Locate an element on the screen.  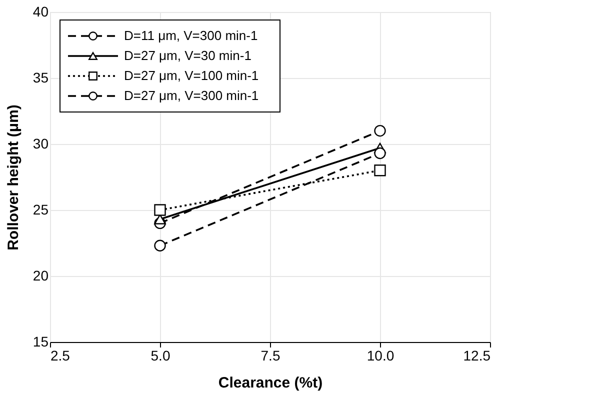
y-tick-label: 40 is located at coordinates (40, 12).